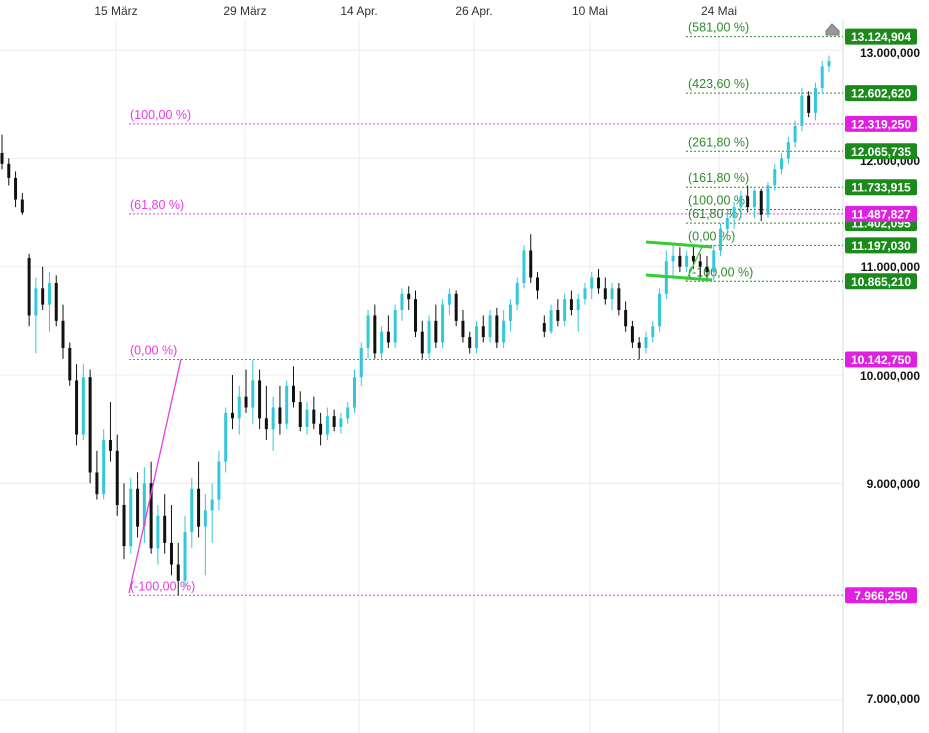  Describe the element at coordinates (718, 178) in the screenshot. I see `fib-secondary-level-label: (161,80 %)` at that location.